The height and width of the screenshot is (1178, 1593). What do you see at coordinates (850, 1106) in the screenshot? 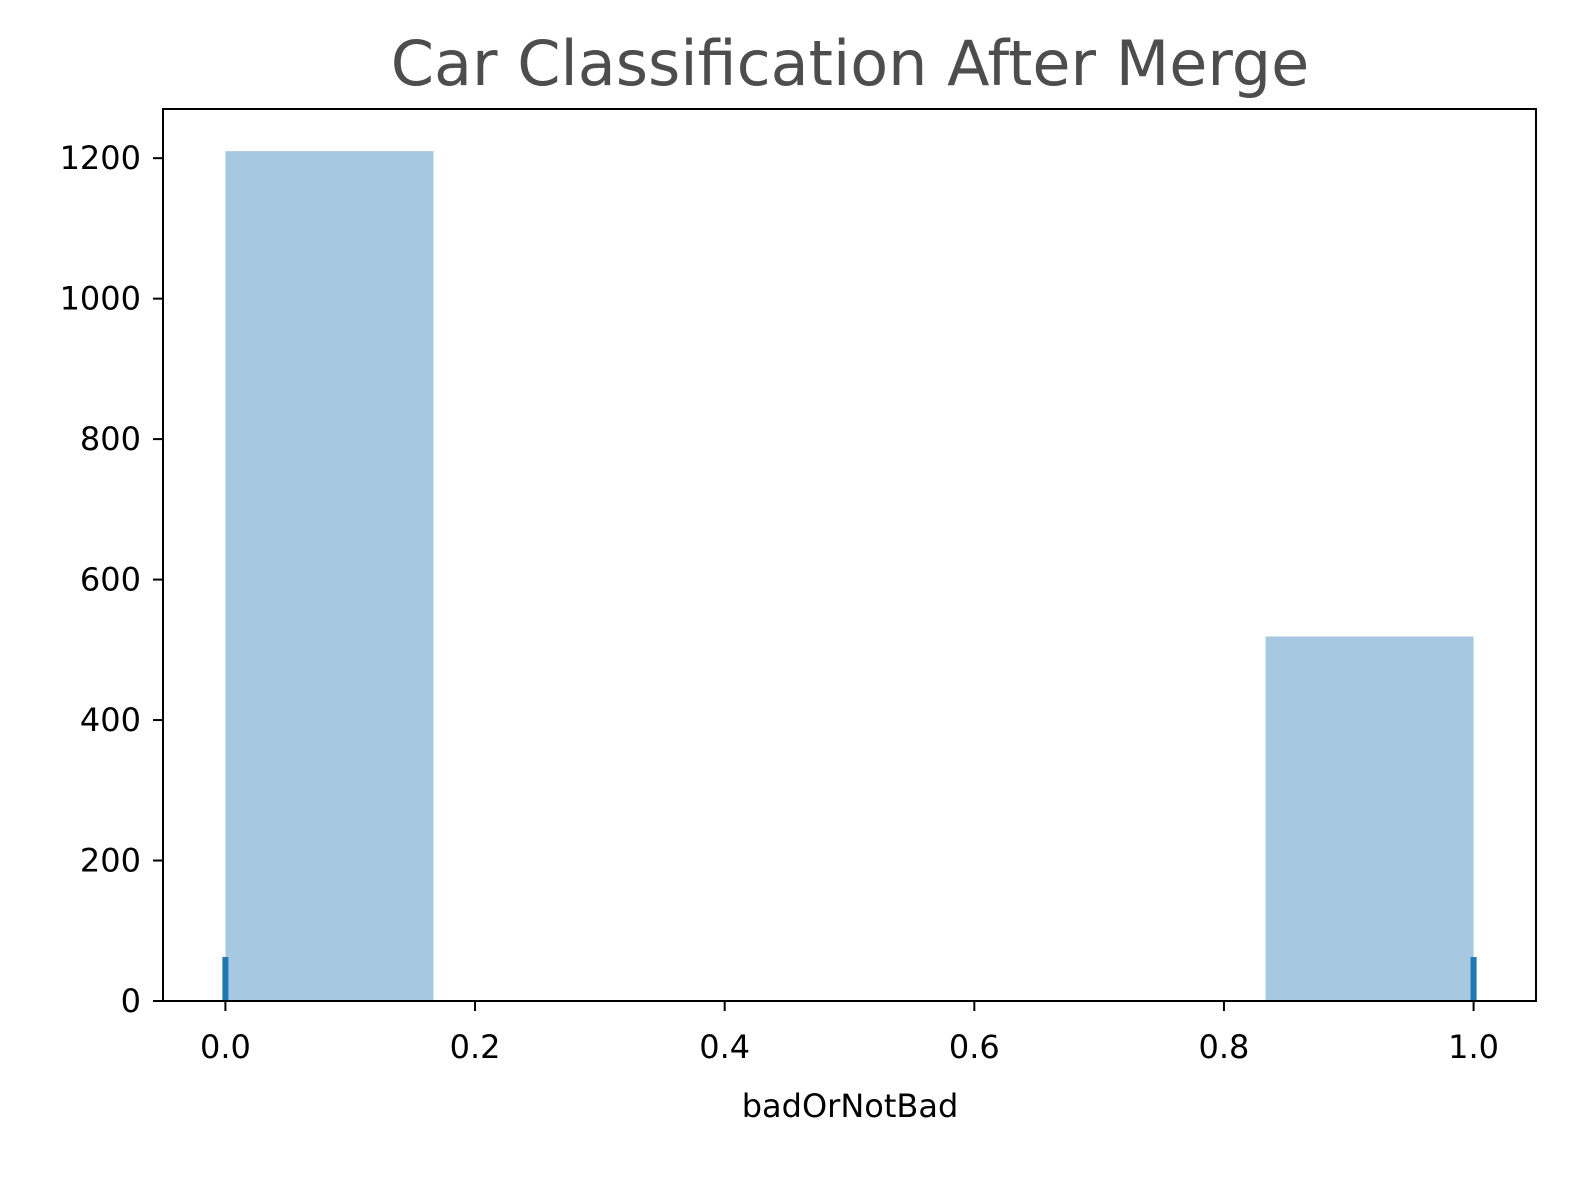
I see `x-axis-label: badOrNotBad` at bounding box center [850, 1106].